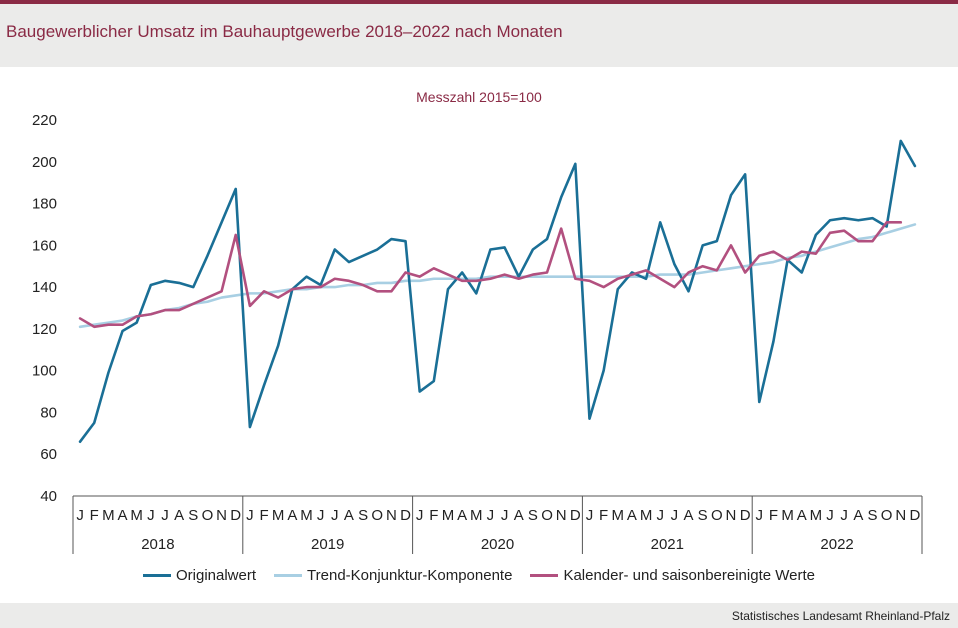  What do you see at coordinates (48, 496) in the screenshot?
I see `y-tick-label: 40` at bounding box center [48, 496].